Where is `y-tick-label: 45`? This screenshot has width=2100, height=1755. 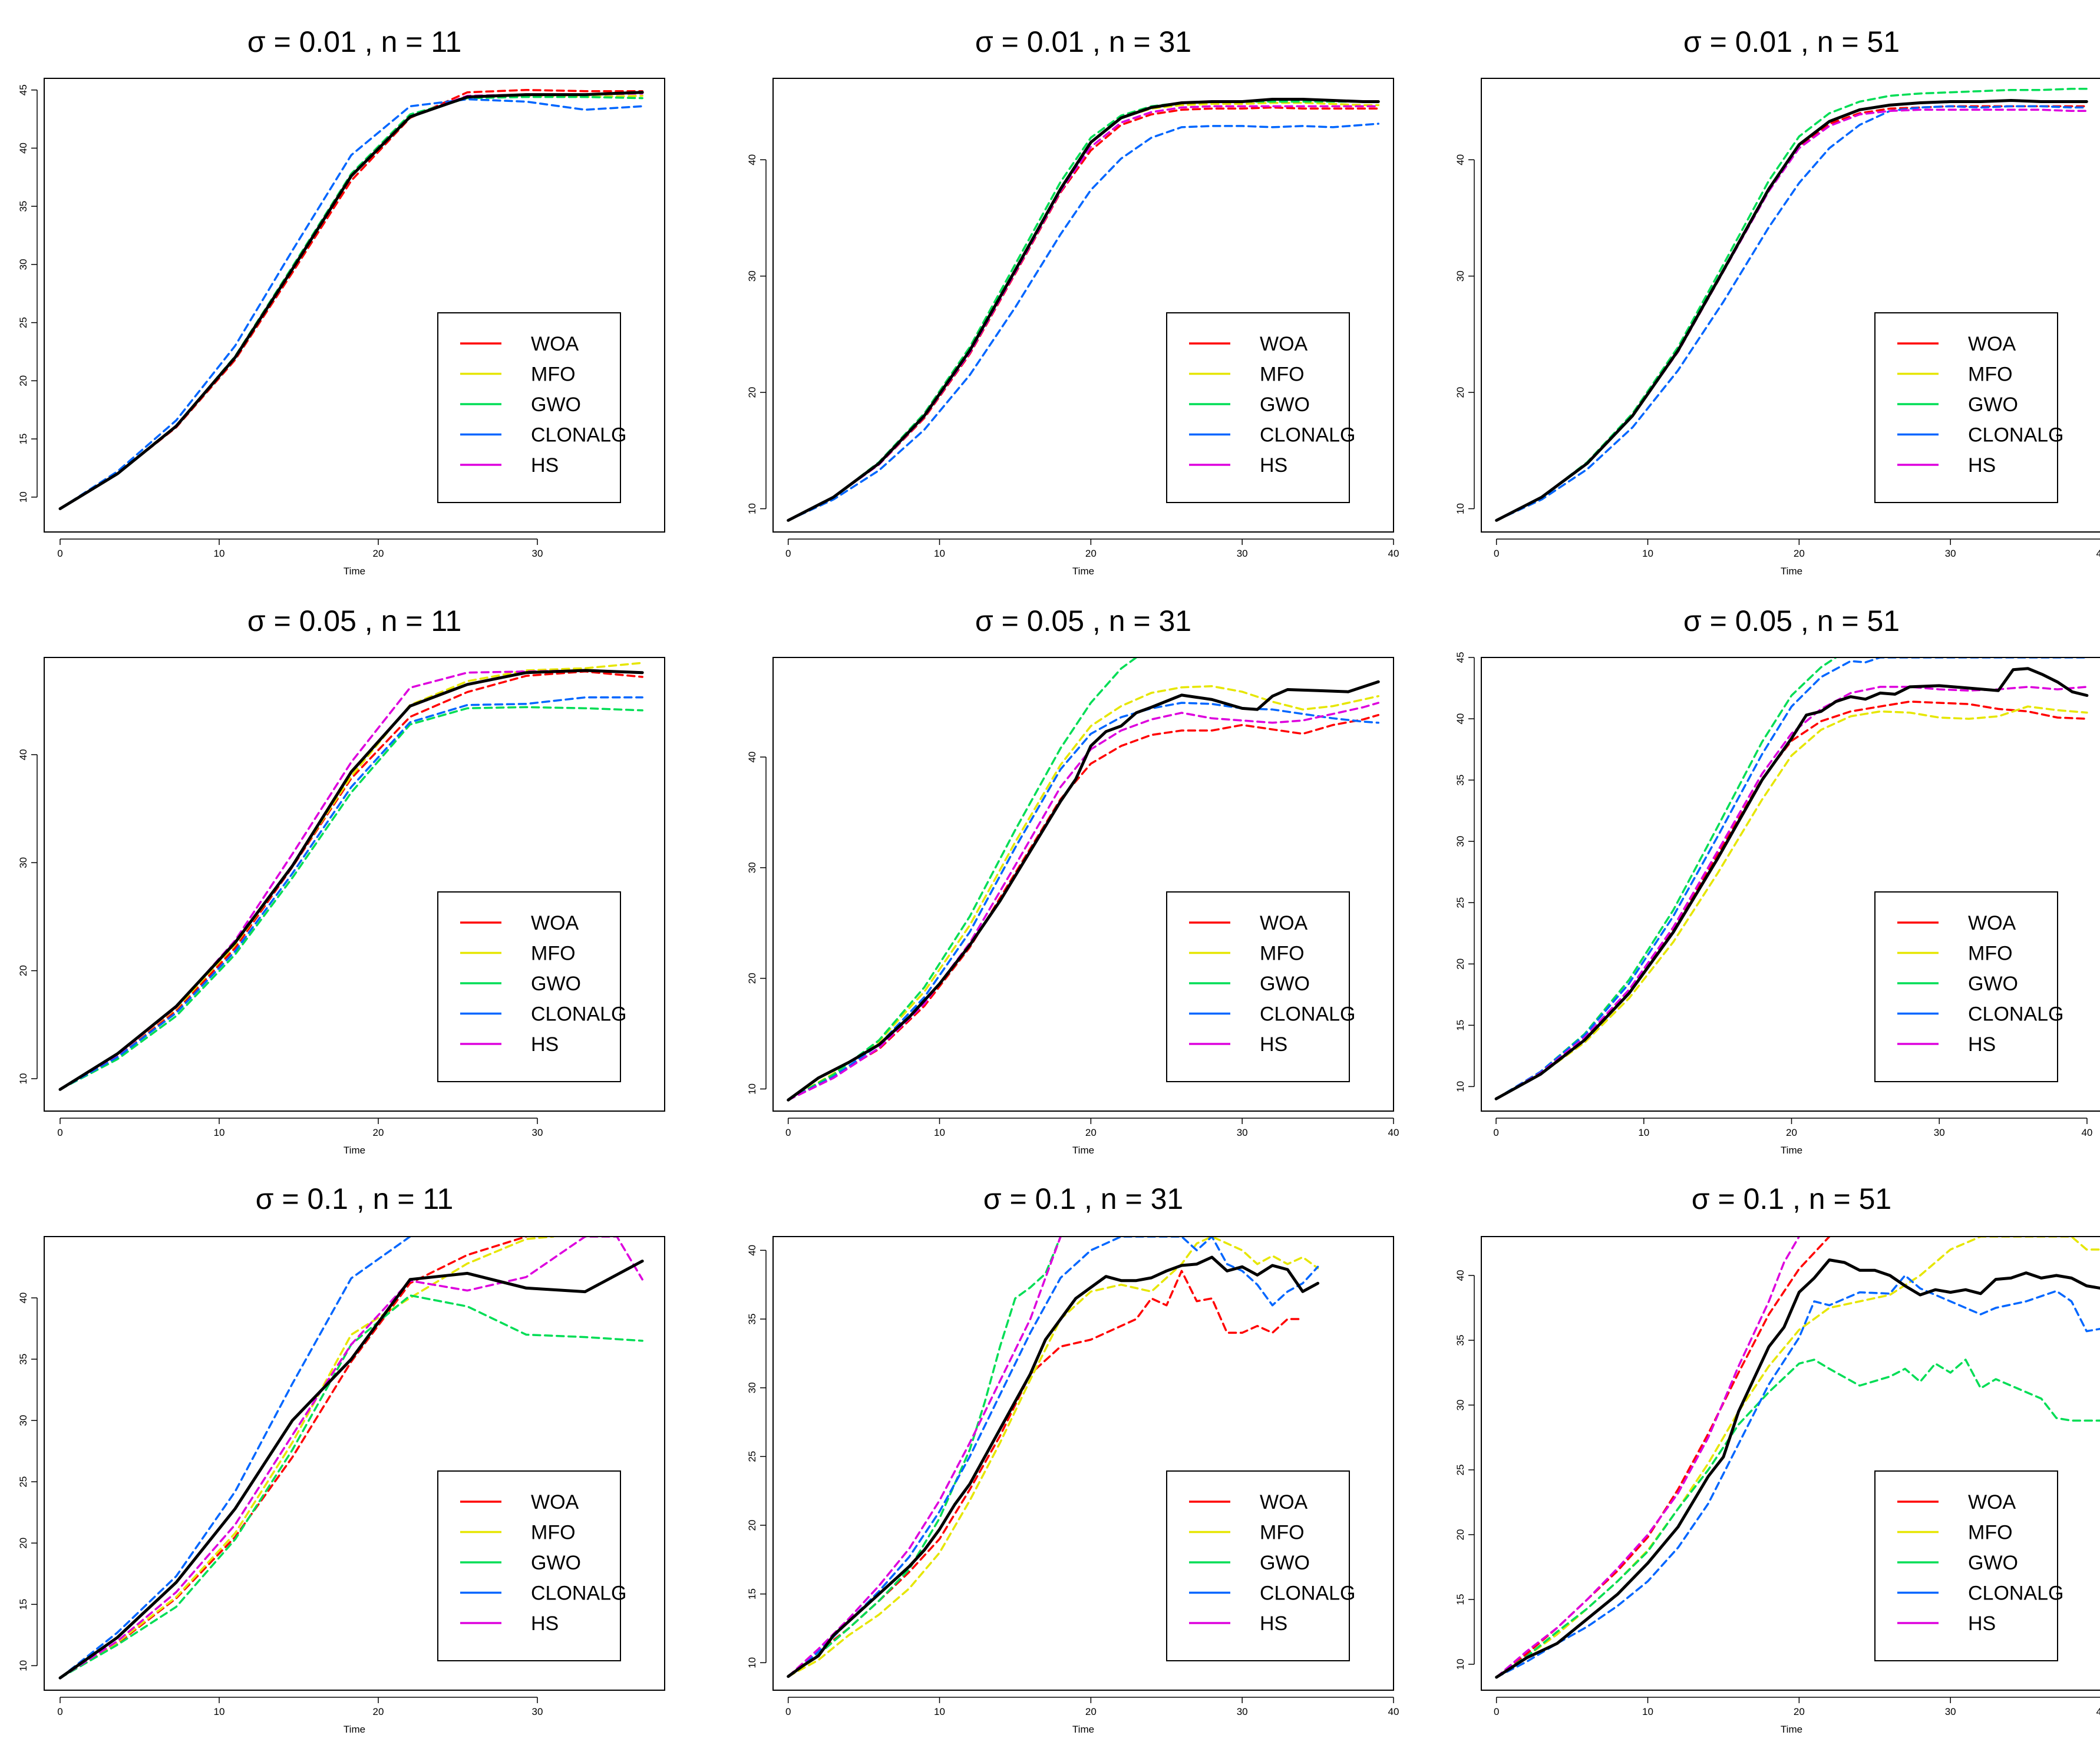 y-tick-label: 45 is located at coordinates (1460, 657).